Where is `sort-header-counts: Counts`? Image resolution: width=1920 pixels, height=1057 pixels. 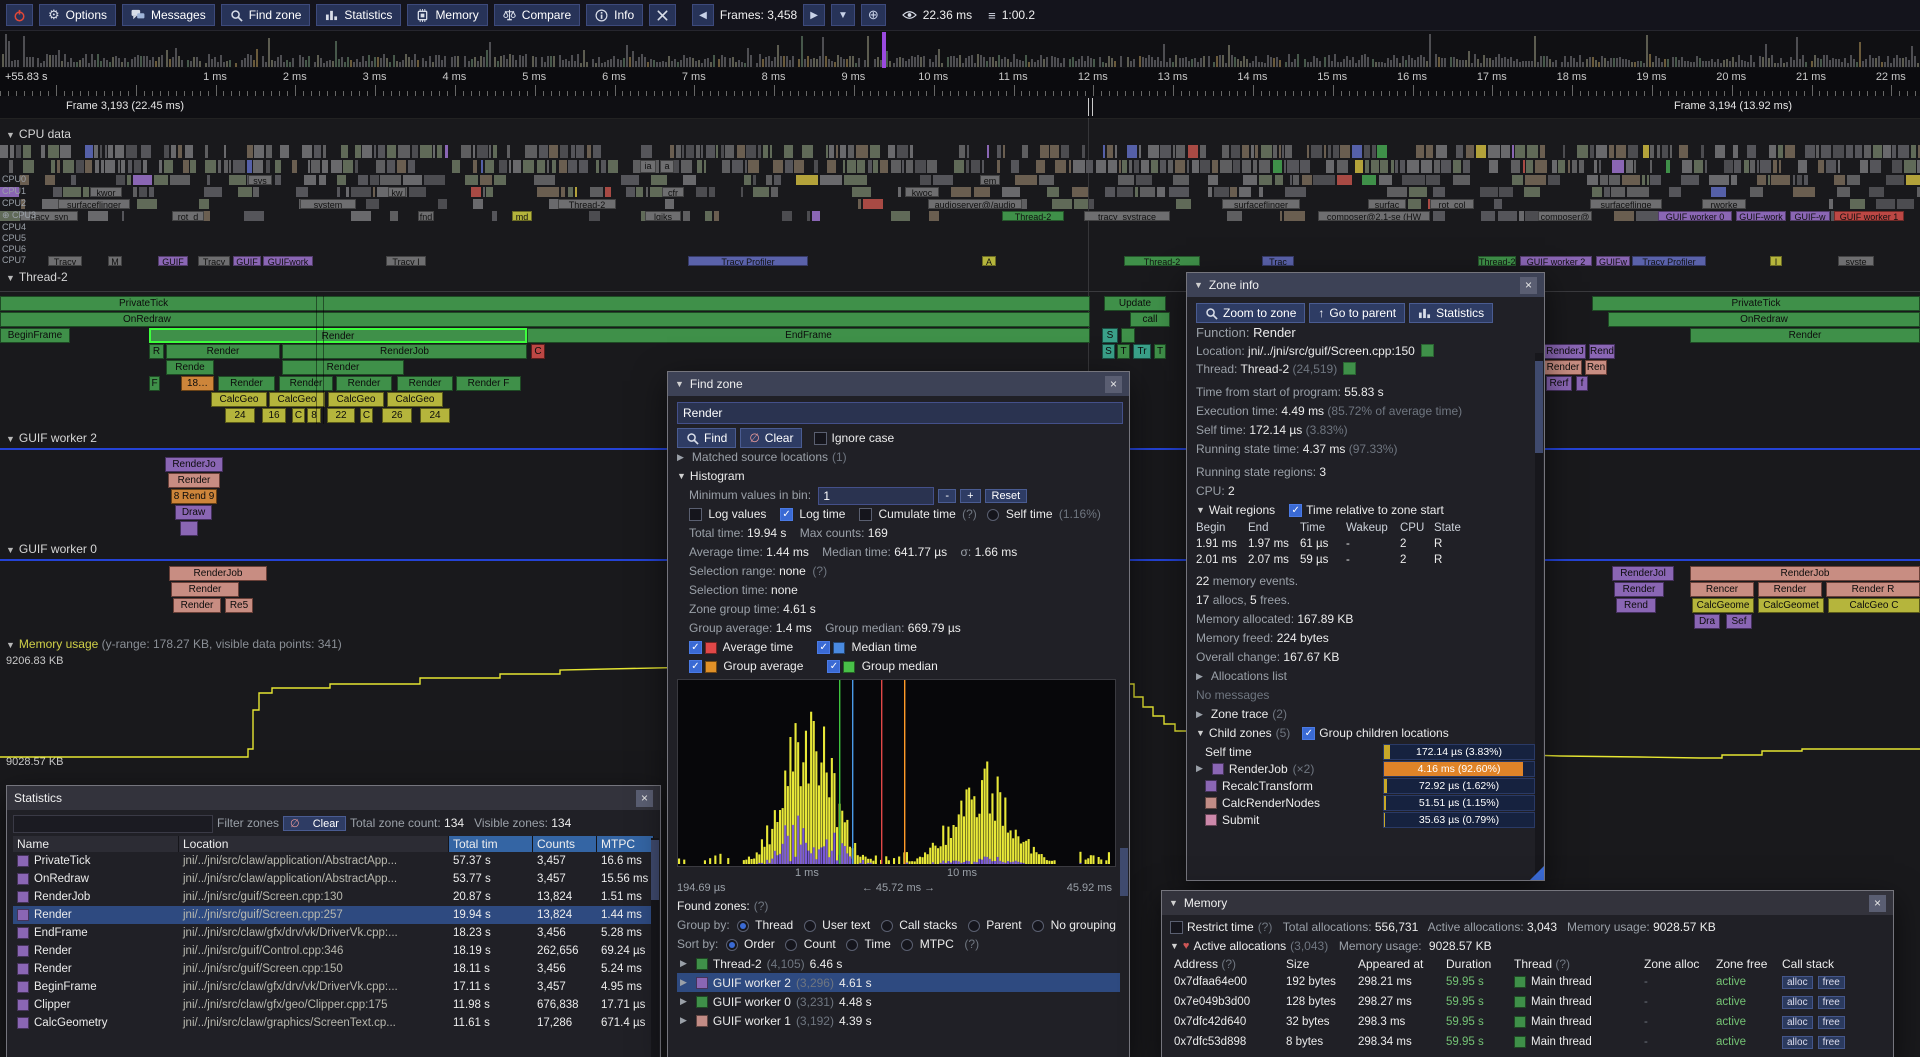 sort-header-counts: Counts is located at coordinates (565, 844).